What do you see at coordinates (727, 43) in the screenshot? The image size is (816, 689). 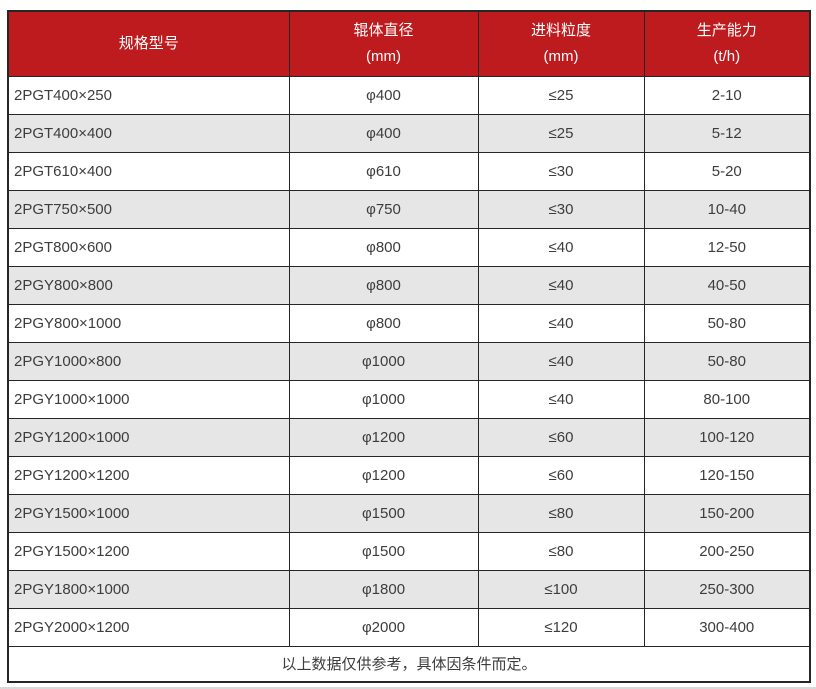 I see `header-cell-capacity: 生产能力 (t/h)` at bounding box center [727, 43].